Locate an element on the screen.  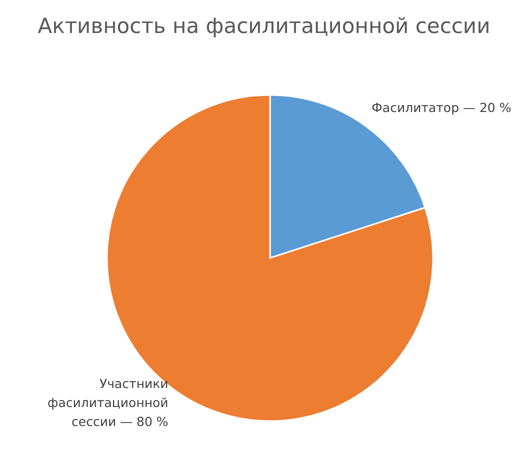
slice-label: Участники фасилитационной сессии — 80 % is located at coordinates (108, 402).